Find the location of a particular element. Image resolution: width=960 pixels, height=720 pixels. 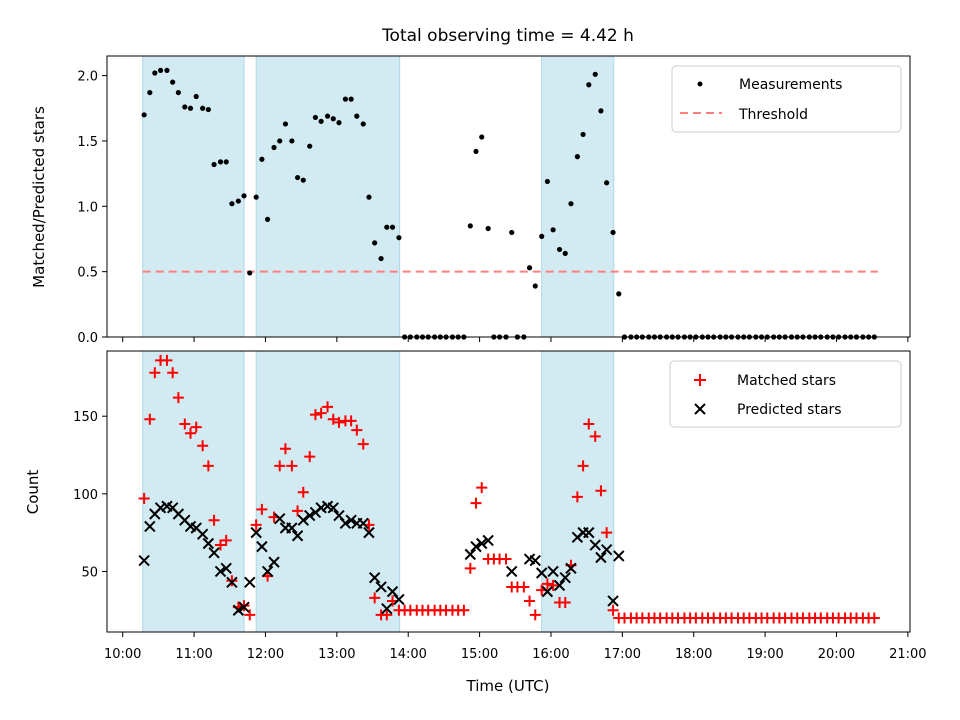

legend-label-threshold: Threshold is located at coordinates (773, 115).